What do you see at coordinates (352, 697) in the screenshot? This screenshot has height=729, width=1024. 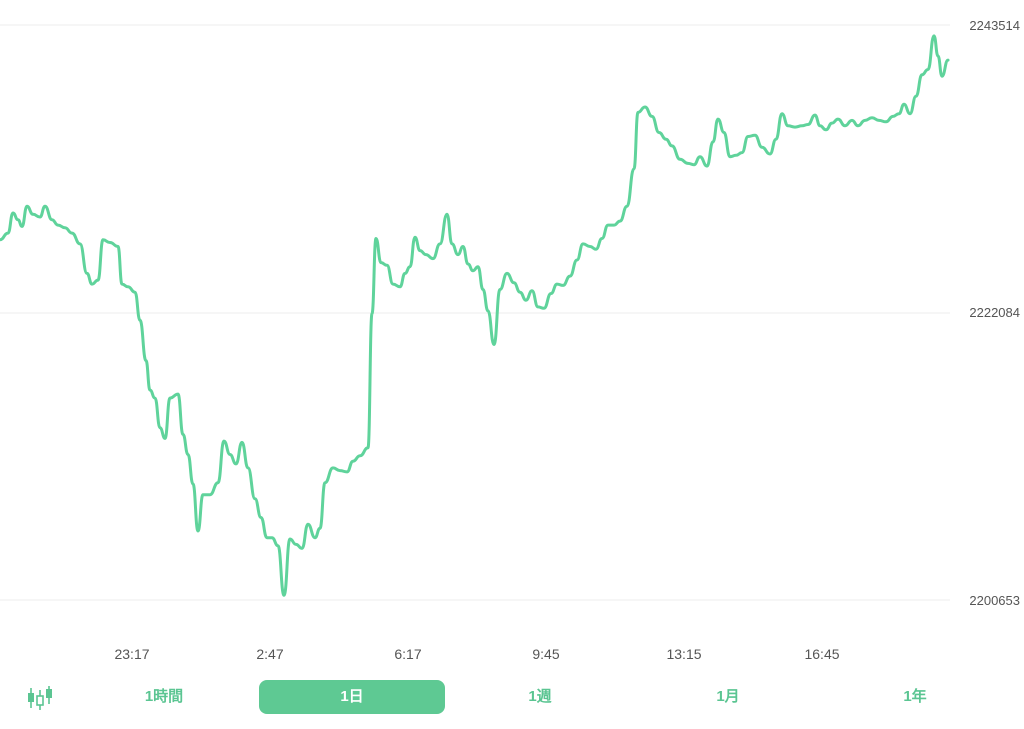 I see `tab-1-day: 1日` at bounding box center [352, 697].